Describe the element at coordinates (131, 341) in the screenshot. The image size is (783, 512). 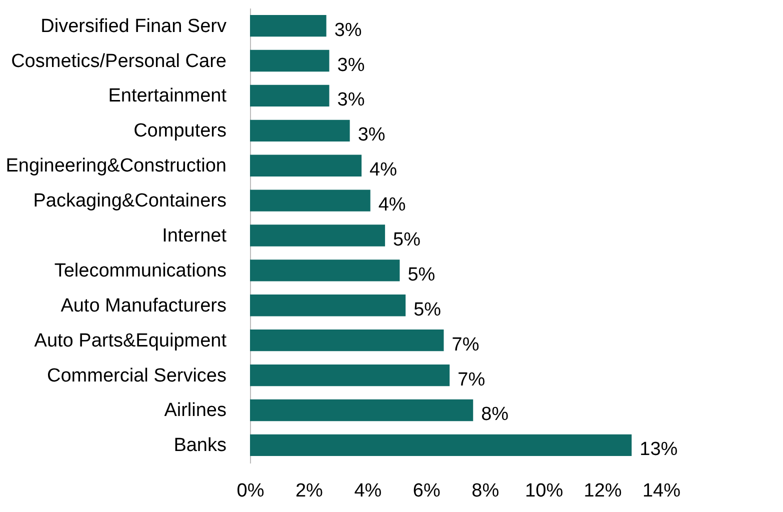
I see `y-tick-label: Auto Parts&Equipment` at that location.